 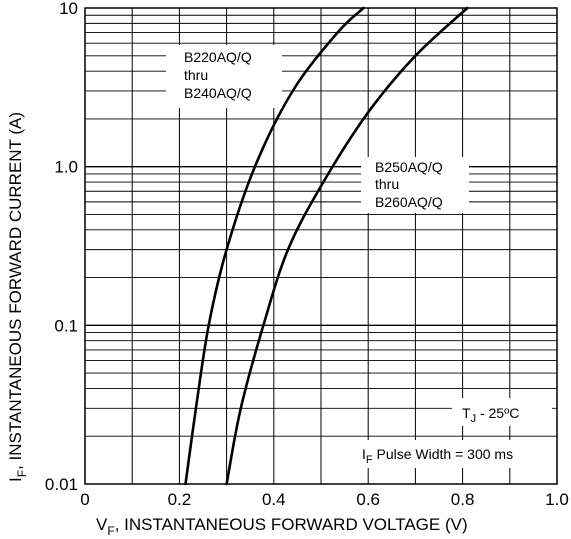 What do you see at coordinates (463, 499) in the screenshot?
I see `x-tick-label: 0.8` at bounding box center [463, 499].